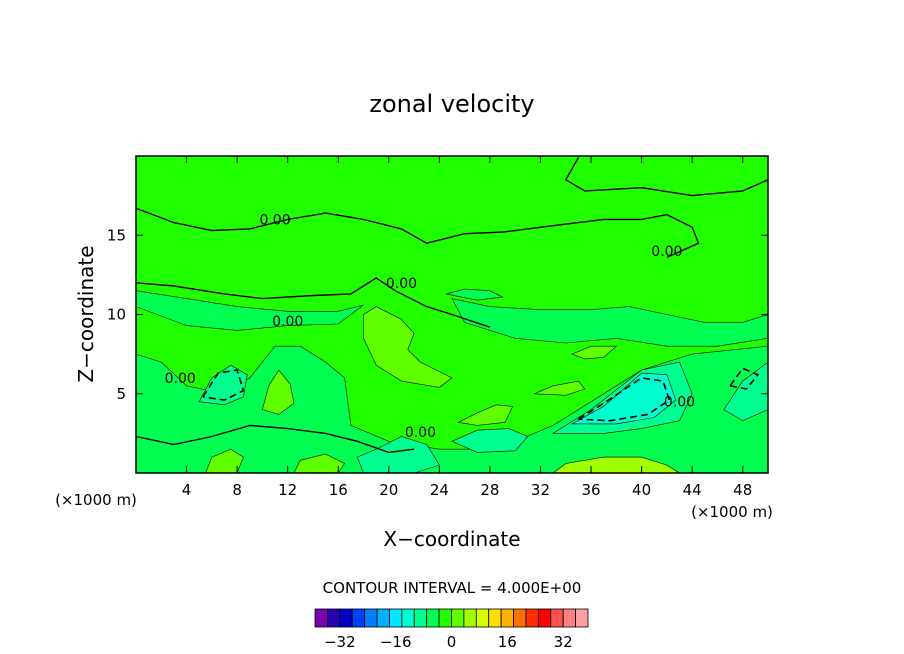  I want to click on x-unit-label-right: (×1000 m), so click(732, 512).